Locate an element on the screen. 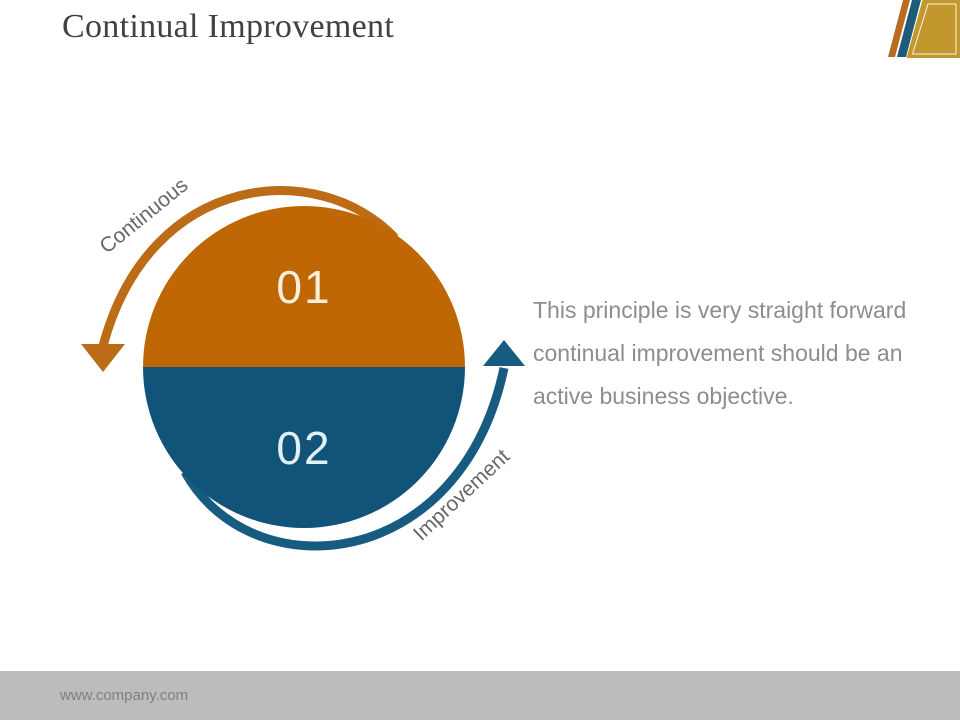 The height and width of the screenshot is (720, 960). corner-ornament is located at coordinates (924, 29).